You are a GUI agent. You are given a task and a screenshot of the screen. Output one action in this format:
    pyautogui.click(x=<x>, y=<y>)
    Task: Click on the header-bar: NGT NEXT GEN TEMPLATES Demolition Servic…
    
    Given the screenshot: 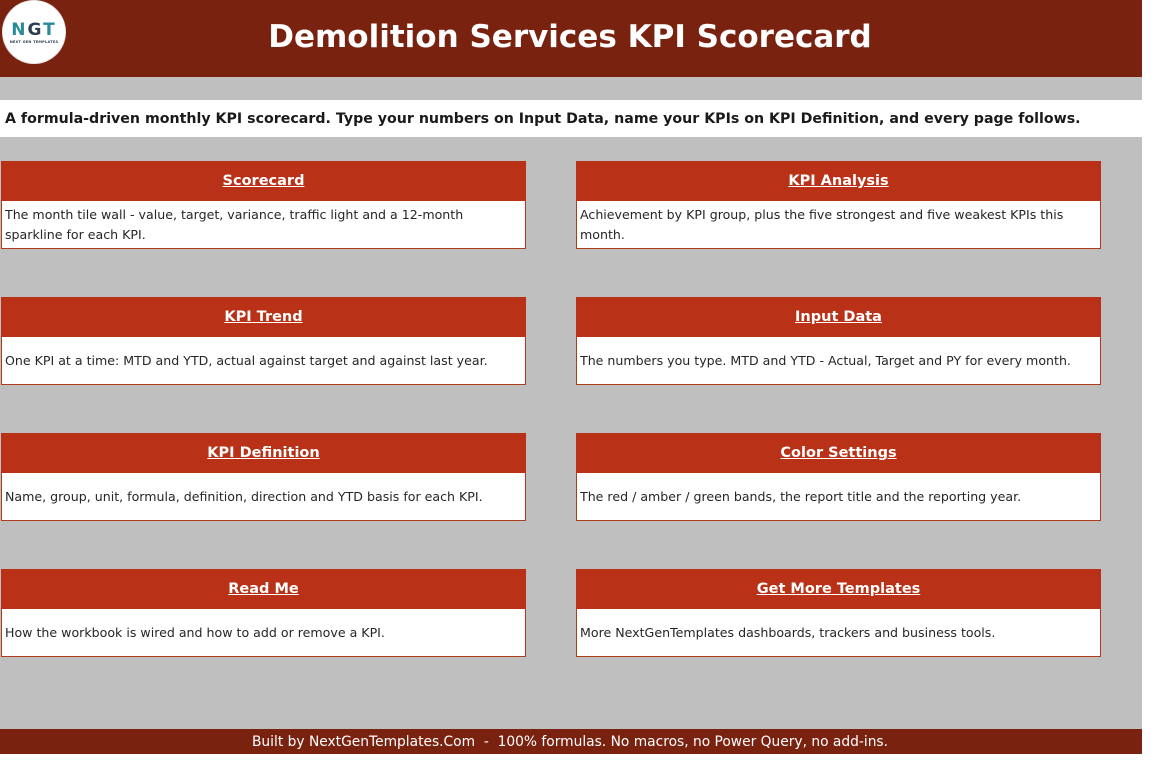 What is the action you would take?
    pyautogui.click(x=571, y=38)
    